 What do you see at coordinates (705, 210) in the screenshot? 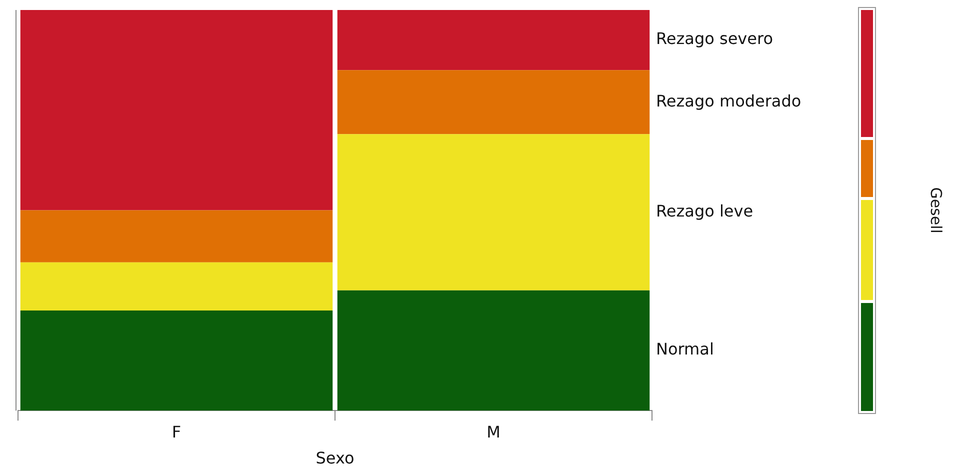
I see `series-label: Rezago leve` at bounding box center [705, 210].